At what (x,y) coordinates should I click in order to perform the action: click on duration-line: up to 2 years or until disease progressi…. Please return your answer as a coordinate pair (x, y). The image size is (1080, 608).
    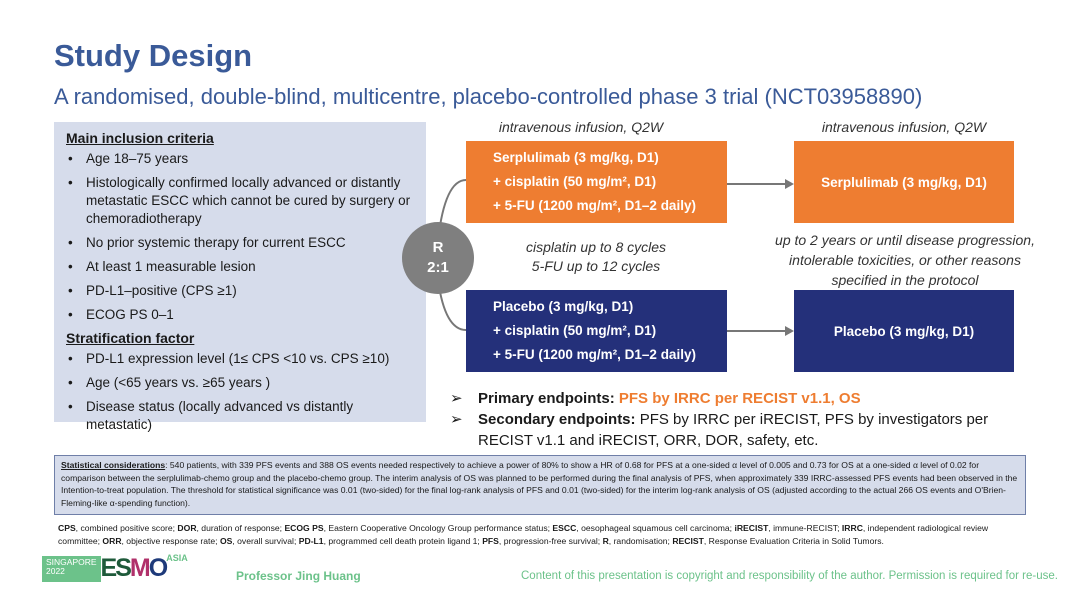
    Looking at the image, I should click on (905, 240).